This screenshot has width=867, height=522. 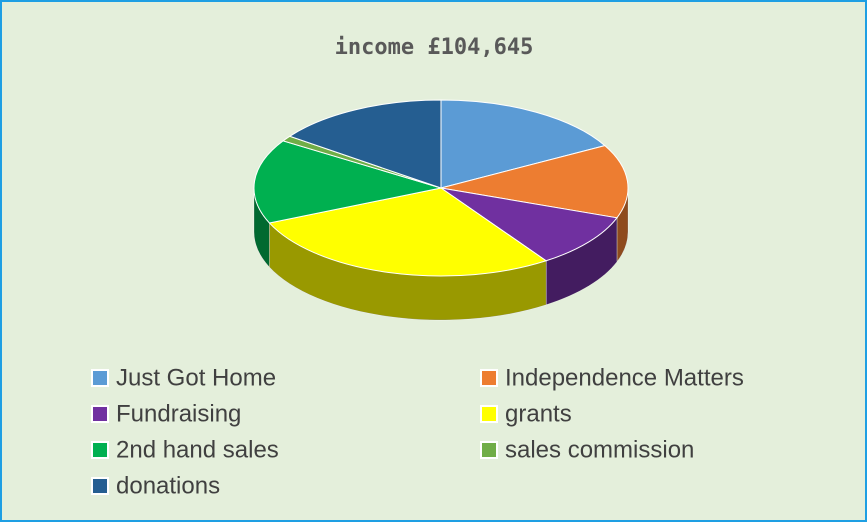 What do you see at coordinates (197, 449) in the screenshot?
I see `legend-label: 2nd hand sales` at bounding box center [197, 449].